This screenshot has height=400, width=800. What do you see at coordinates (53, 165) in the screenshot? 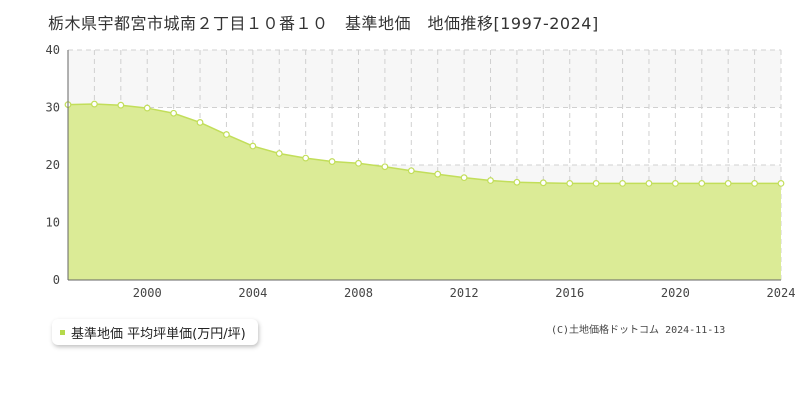
I see `y-tick-label: 20` at bounding box center [53, 165].